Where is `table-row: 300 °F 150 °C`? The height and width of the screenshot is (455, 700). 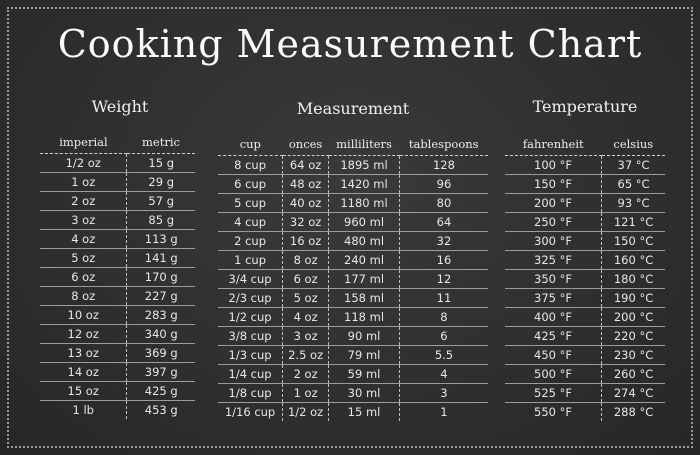 table-row: 300 °F 150 °C is located at coordinates (585, 241).